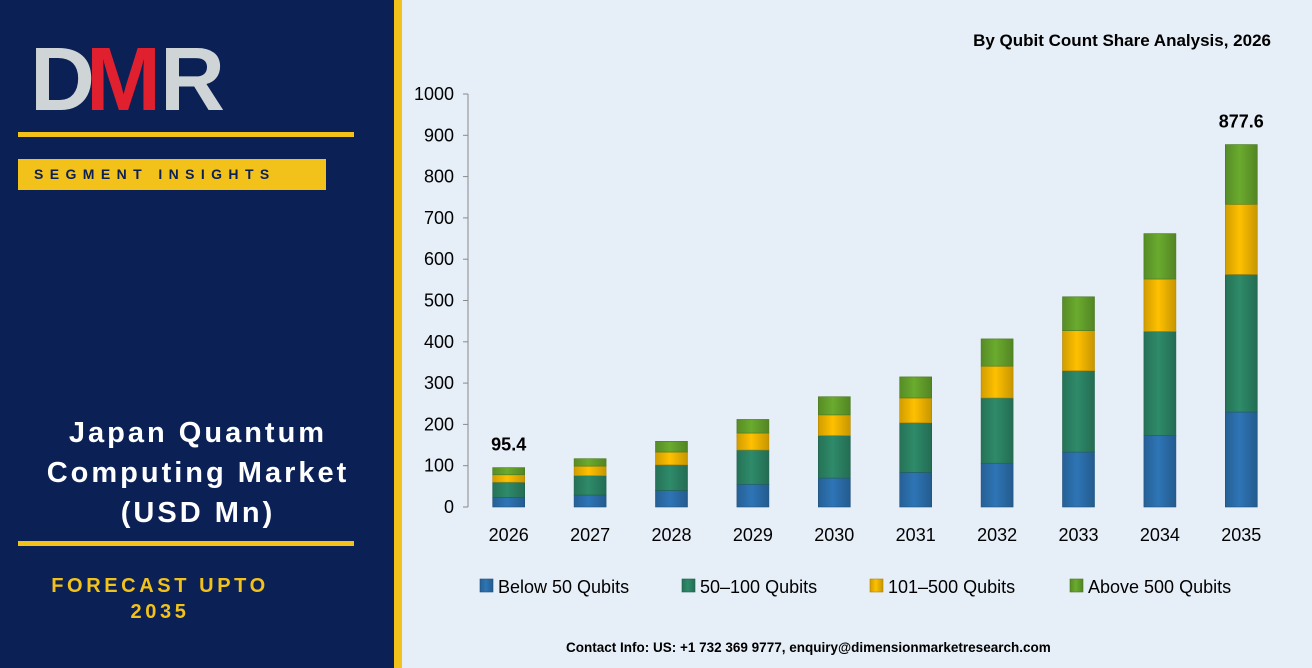 The image size is (1312, 668). I want to click on y-tick-label: 700, so click(439, 218).